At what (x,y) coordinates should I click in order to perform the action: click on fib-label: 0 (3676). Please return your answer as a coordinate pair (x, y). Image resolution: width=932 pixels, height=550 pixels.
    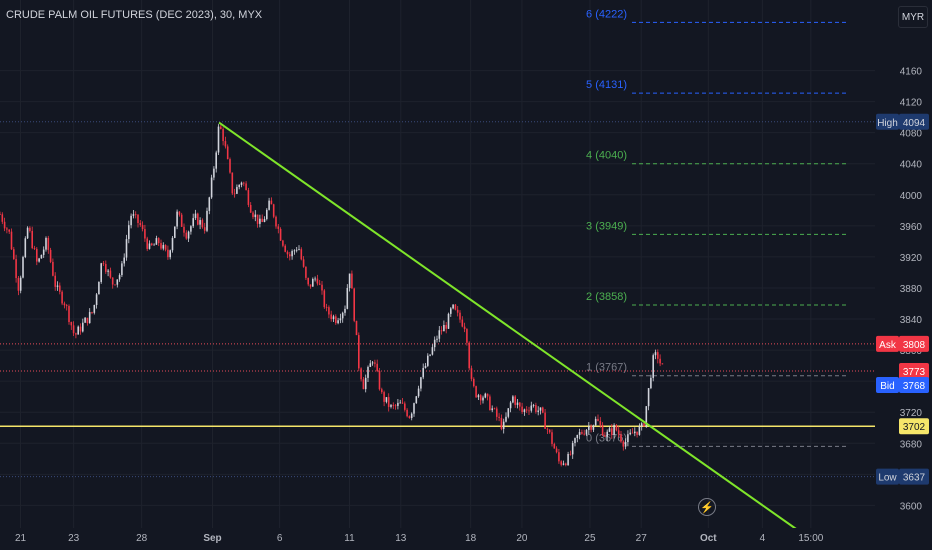
    Looking at the image, I should click on (606, 438).